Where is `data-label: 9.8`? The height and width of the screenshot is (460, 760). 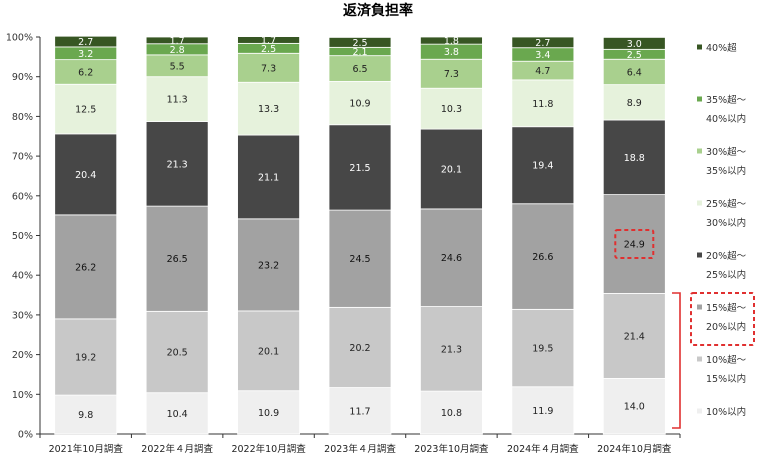
data-label: 9.8 is located at coordinates (85, 415).